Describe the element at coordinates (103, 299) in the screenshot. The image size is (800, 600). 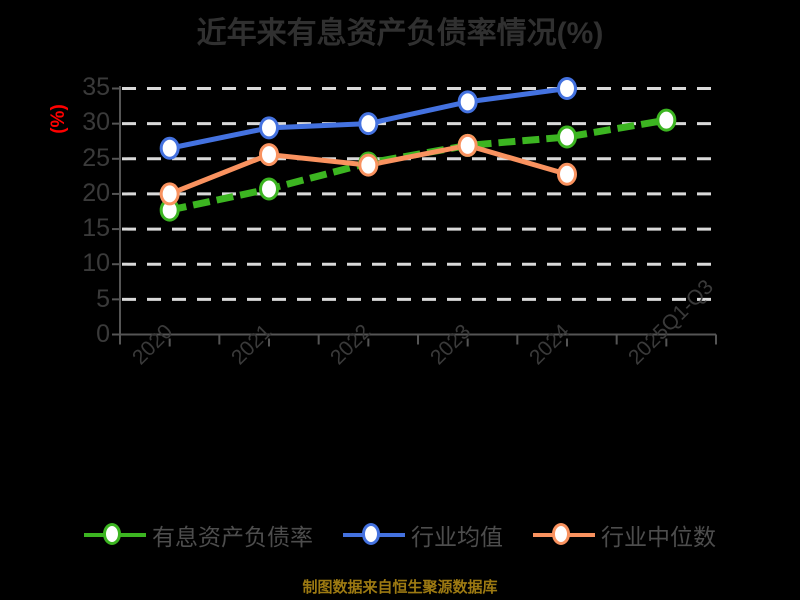
I see `y-tick-label: 5` at that location.